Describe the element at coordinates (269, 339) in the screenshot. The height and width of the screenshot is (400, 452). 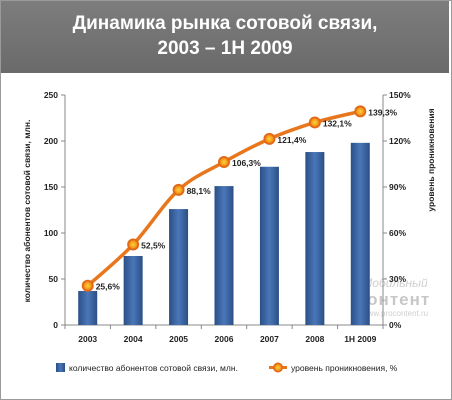
I see `x-tick-label: 2007` at that location.